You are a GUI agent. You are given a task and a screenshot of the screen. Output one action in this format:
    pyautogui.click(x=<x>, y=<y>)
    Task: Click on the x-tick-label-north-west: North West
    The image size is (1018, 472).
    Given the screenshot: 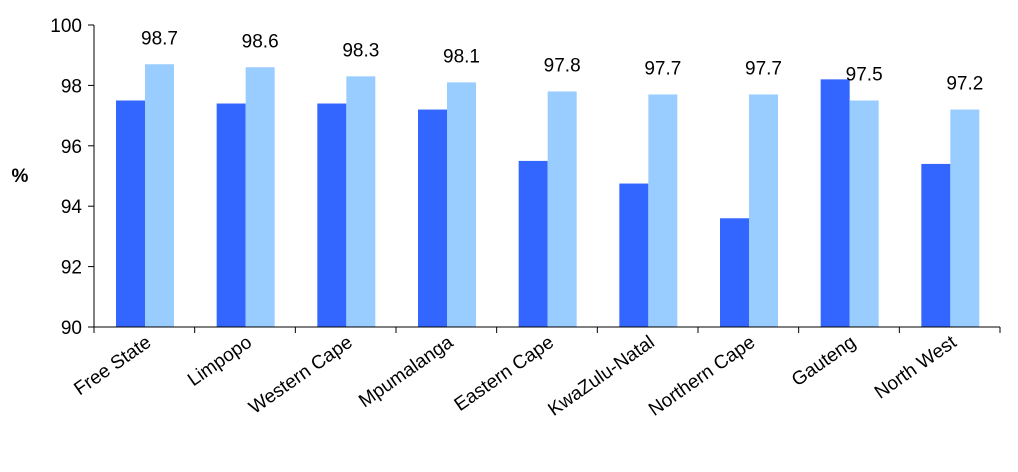 What is the action you would take?
    pyautogui.click(x=916, y=367)
    